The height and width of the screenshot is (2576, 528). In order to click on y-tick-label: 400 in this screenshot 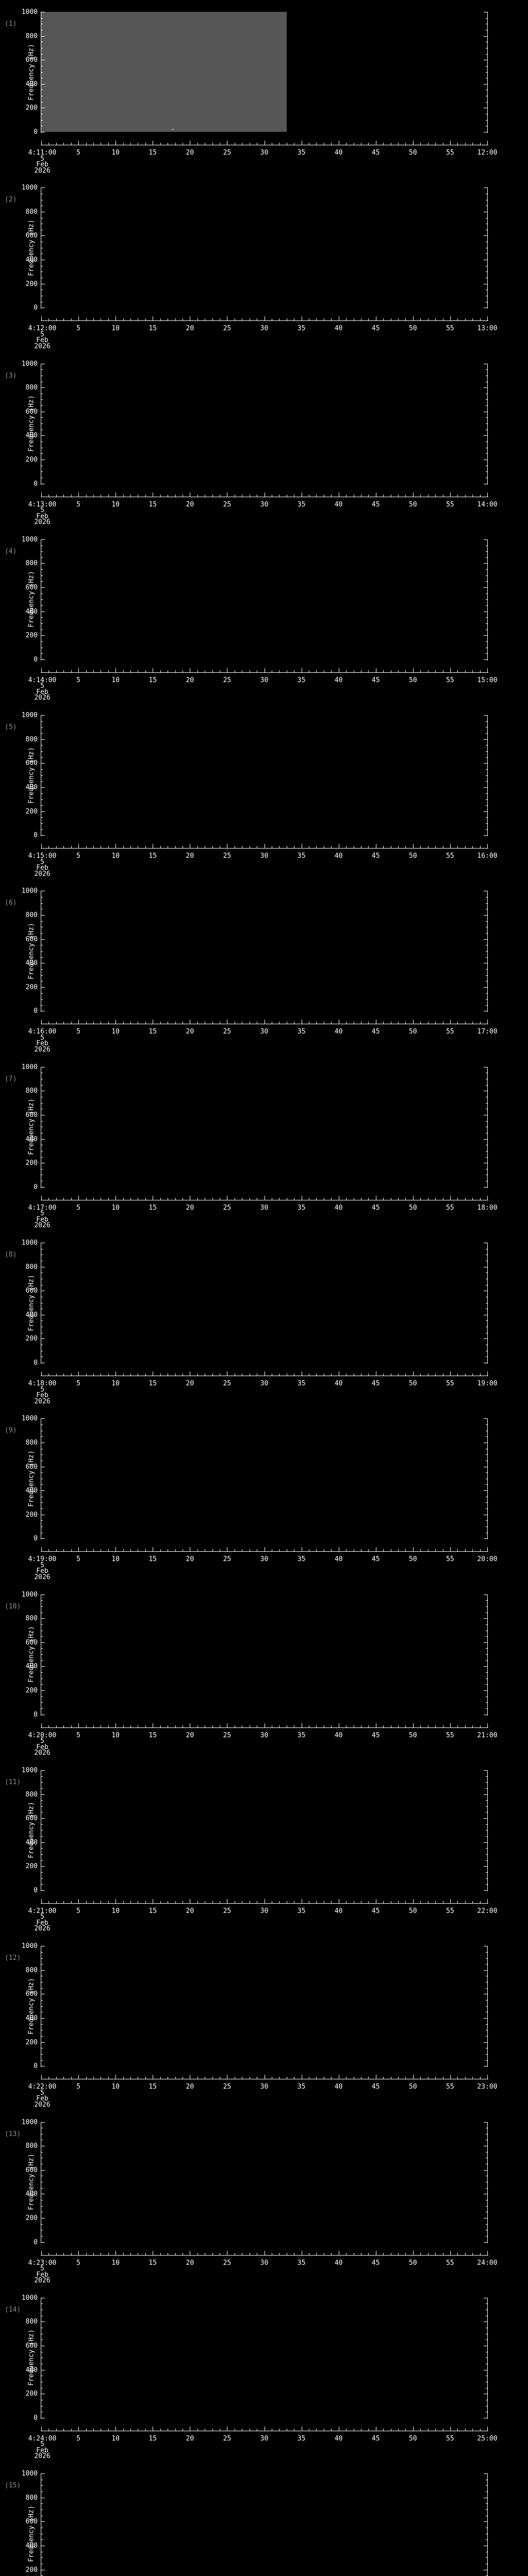, I will do `click(31, 436)`.